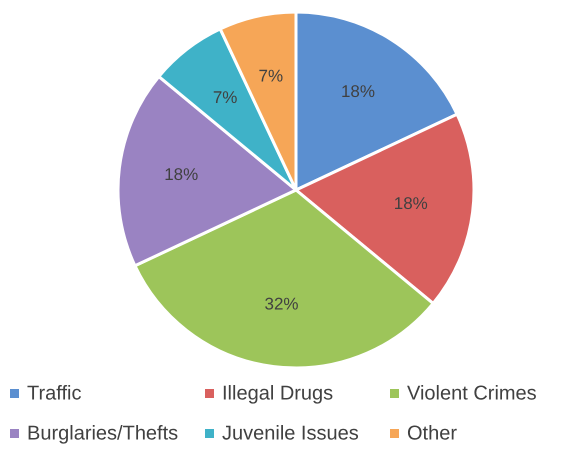 This screenshot has width=564, height=449. Describe the element at coordinates (281, 304) in the screenshot. I see `data-label: 32%` at that location.